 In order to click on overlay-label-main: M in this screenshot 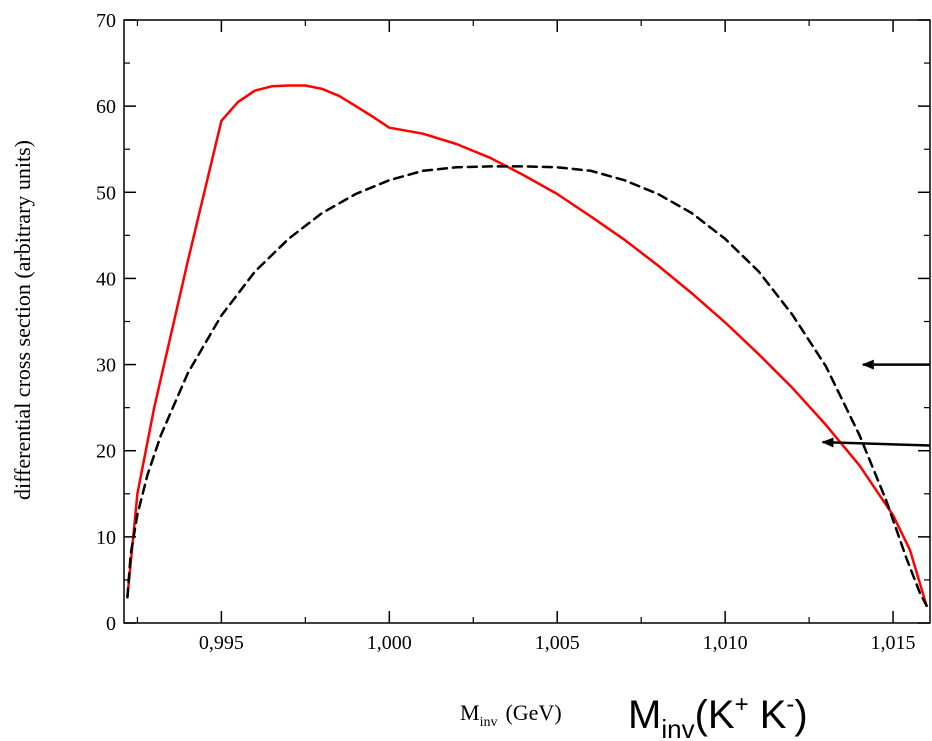, I will do `click(644, 715)`.